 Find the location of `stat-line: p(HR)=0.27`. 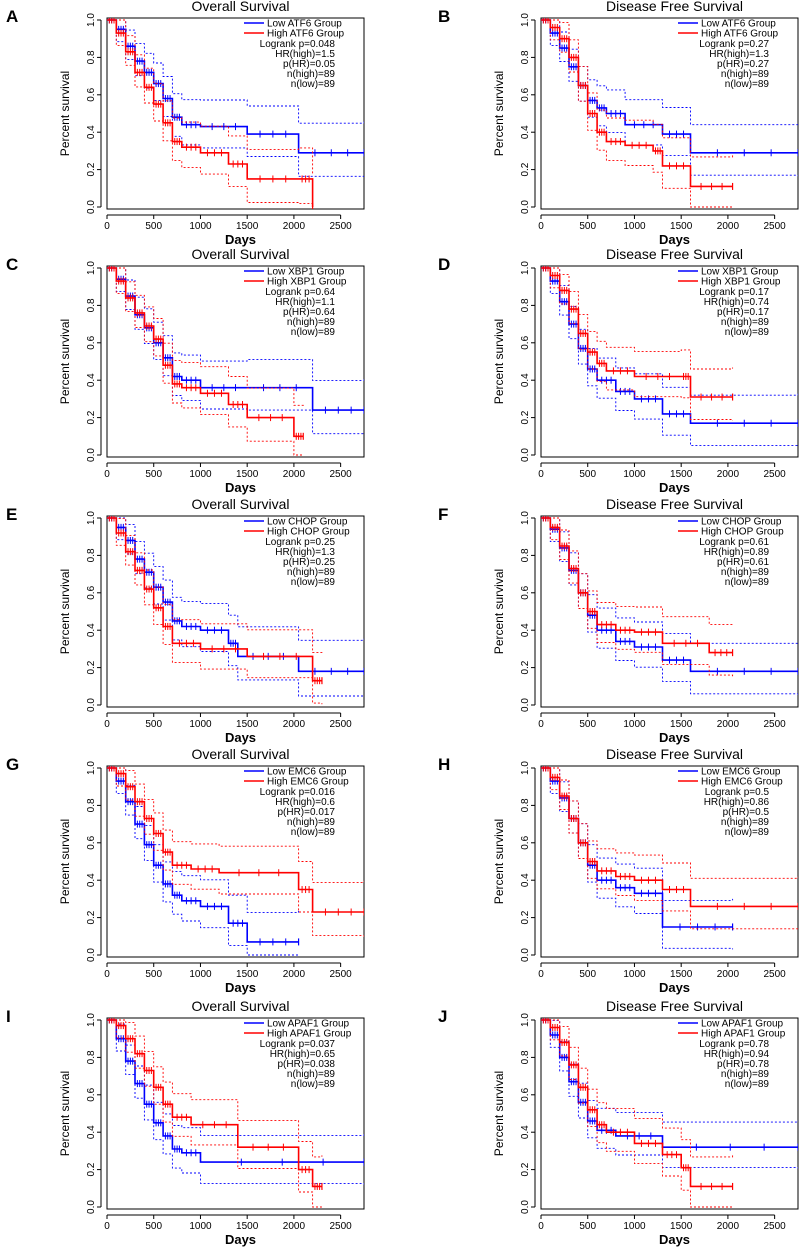

stat-line: p(HR)=0.27 is located at coordinates (743, 64).